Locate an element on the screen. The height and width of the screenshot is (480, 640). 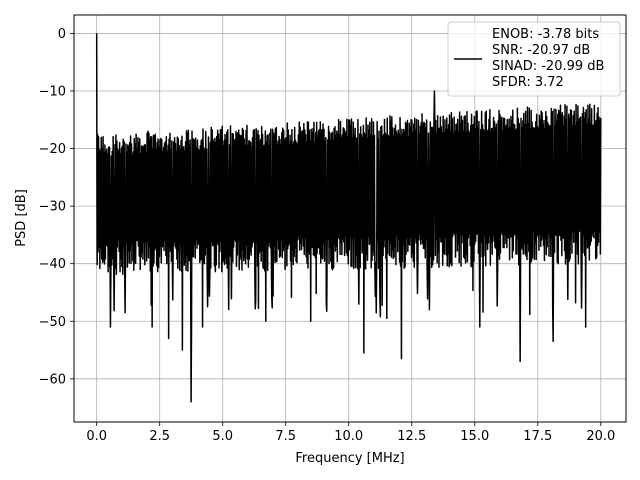
x-tick-label: 7.5 is located at coordinates (285, 436).